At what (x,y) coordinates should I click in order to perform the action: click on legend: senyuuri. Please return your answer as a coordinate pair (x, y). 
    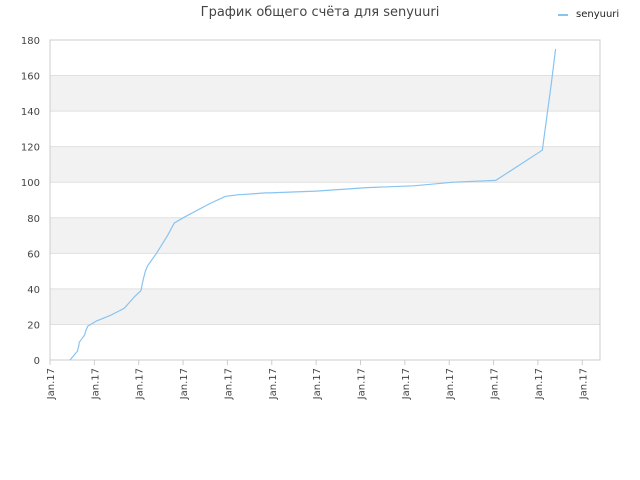
    Looking at the image, I should click on (588, 14).